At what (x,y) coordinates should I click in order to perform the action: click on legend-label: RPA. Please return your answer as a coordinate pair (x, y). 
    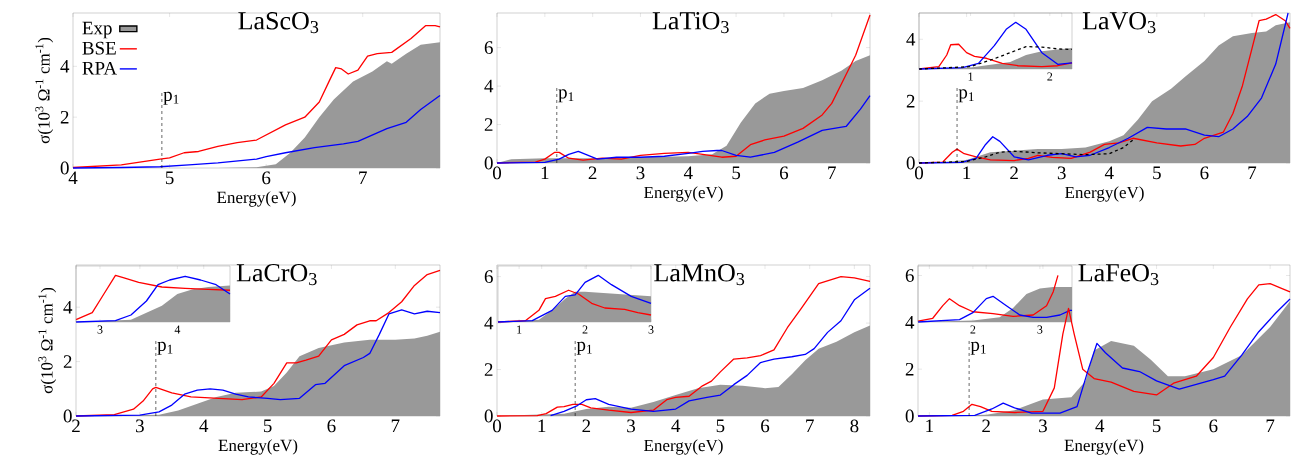
    Looking at the image, I should click on (99, 68).